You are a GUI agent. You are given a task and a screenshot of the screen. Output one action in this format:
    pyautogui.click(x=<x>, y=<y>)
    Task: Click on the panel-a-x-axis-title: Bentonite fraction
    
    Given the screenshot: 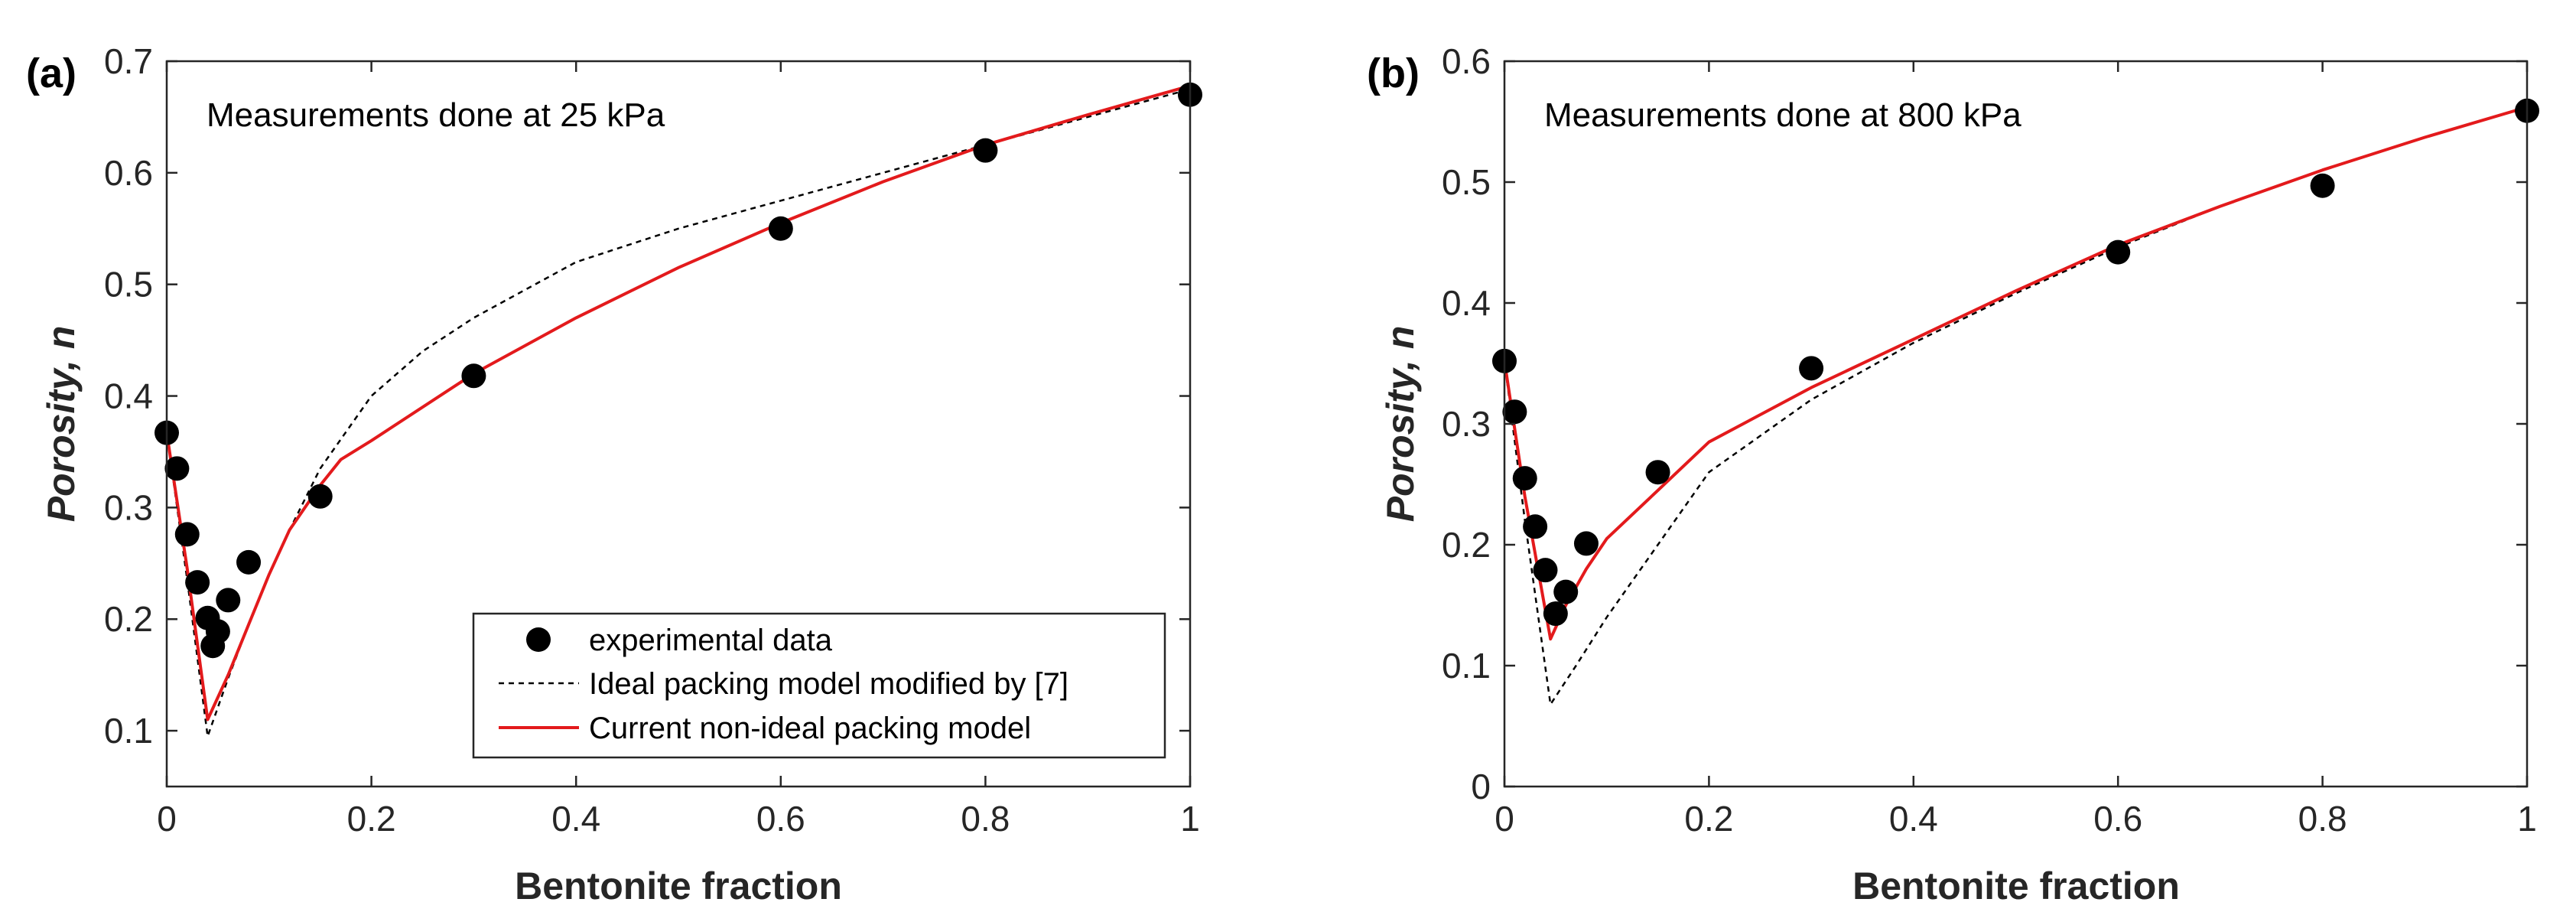 What is the action you would take?
    pyautogui.click(x=678, y=886)
    